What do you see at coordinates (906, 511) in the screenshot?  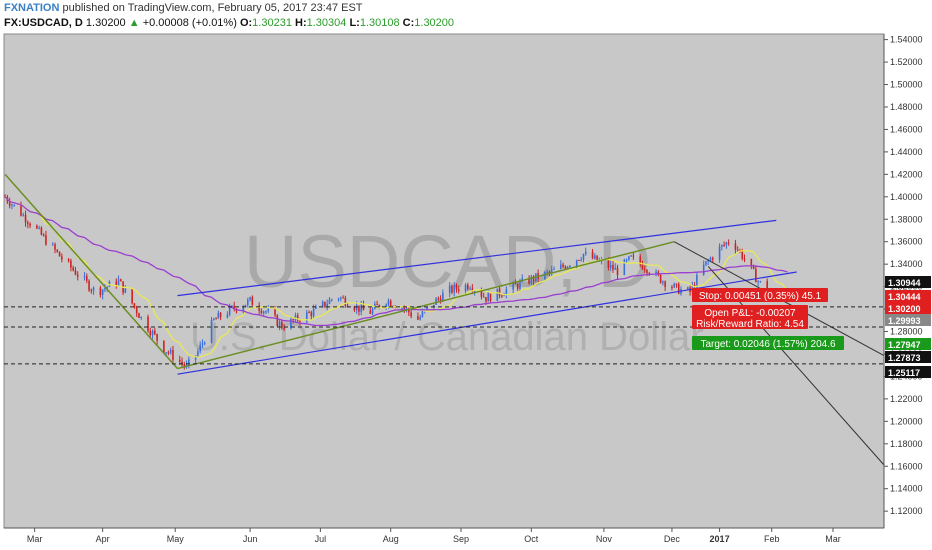 I see `price-tick-label: 1.12000` at bounding box center [906, 511].